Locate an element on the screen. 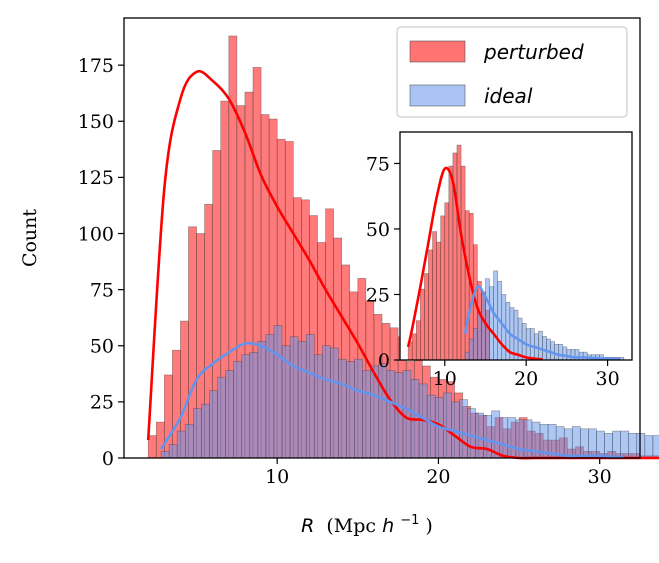  legend: perturbed ideal is located at coordinates (512, 72).